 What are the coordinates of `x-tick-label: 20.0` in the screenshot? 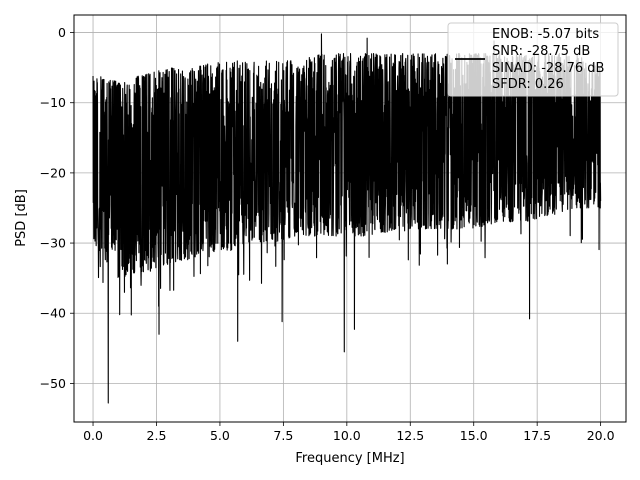 It's located at (601, 435).